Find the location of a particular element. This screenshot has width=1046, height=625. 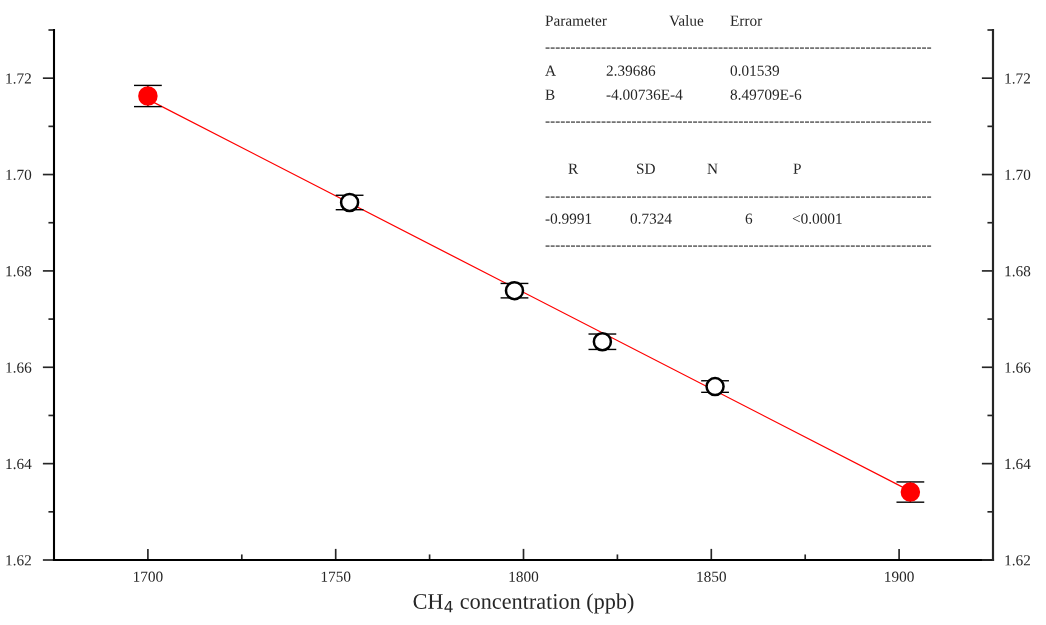

y-tick-label: 1.66 is located at coordinates (19, 367).